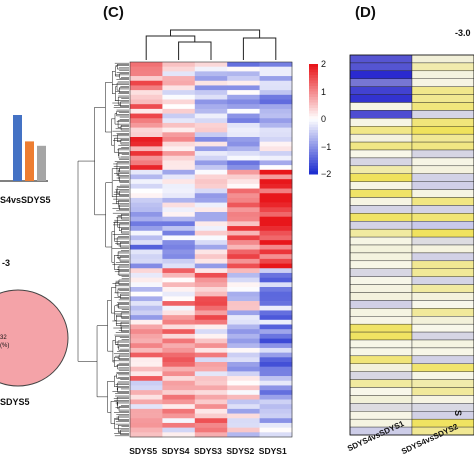  I want to click on b-x-label: S4vsSDYS5, so click(25, 200).